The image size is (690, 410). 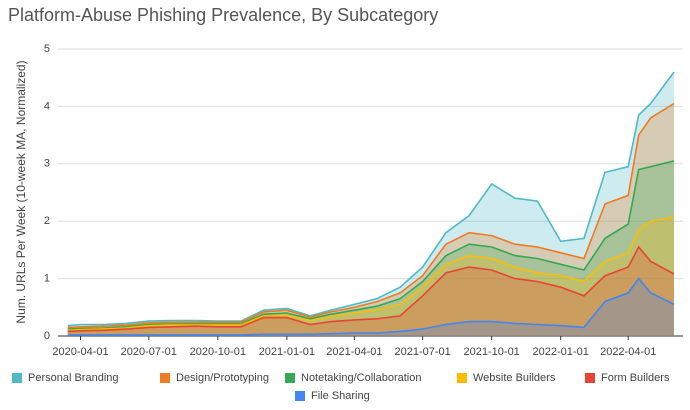 What do you see at coordinates (47, 106) in the screenshot?
I see `y-tick-label: 4` at bounding box center [47, 106].